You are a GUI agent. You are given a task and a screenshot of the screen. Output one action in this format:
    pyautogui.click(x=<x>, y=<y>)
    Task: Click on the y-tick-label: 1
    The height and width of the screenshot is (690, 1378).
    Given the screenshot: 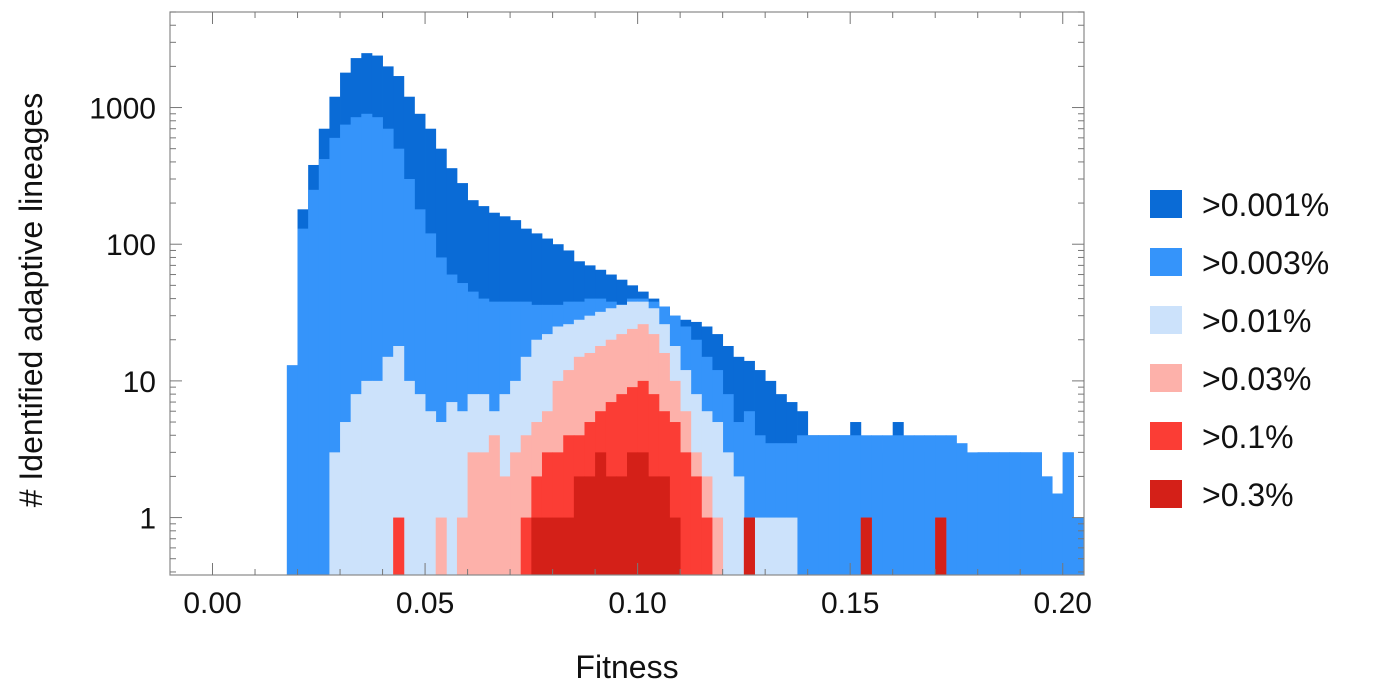 What is the action you would take?
    pyautogui.click(x=147, y=519)
    